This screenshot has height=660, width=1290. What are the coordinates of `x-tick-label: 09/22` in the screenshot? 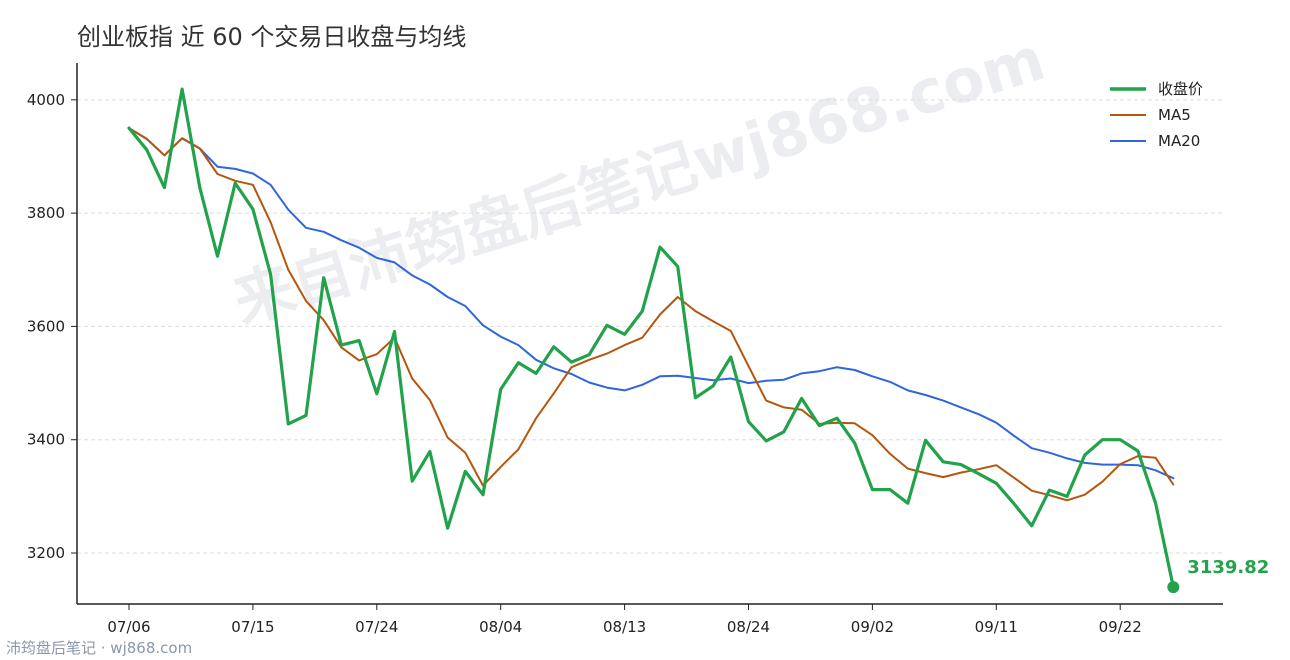 It's located at (1120, 627).